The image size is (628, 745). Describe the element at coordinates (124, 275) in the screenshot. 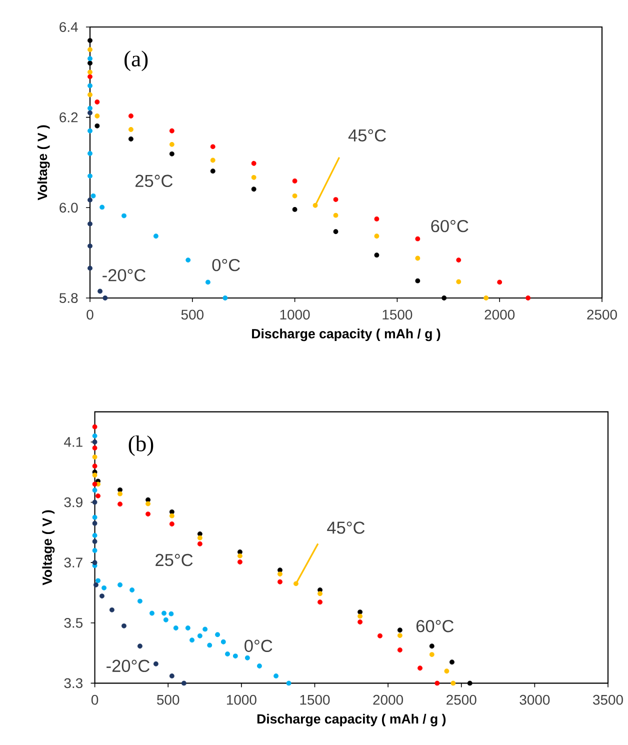

I see `series-label: -20°C` at that location.